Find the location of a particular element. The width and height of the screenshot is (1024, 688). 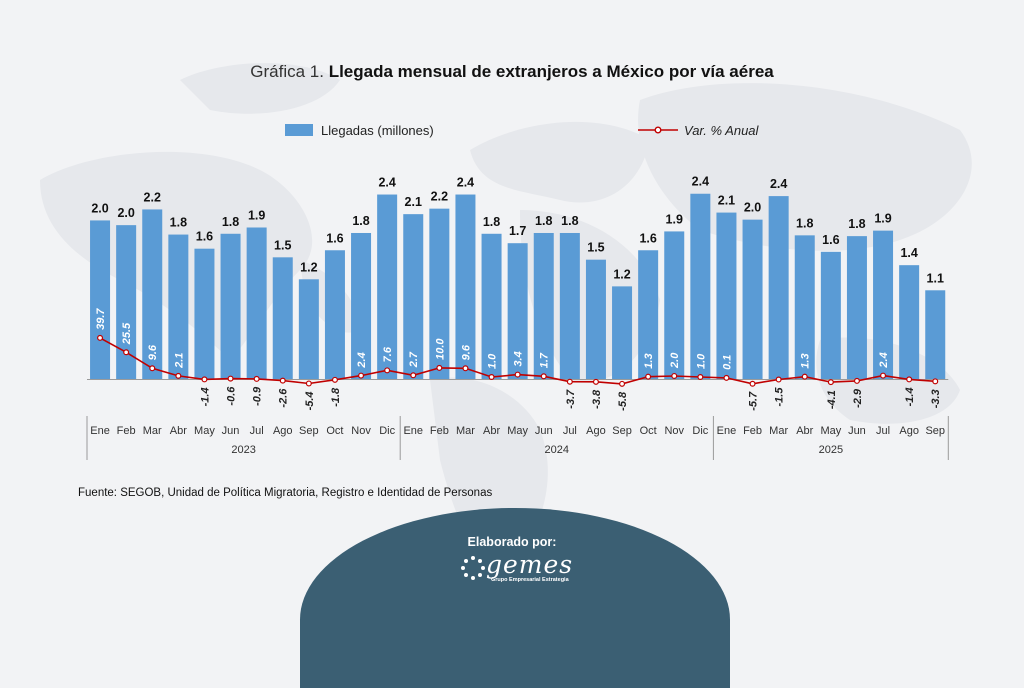

logo-wordmark: gemes is located at coordinates (530, 564).